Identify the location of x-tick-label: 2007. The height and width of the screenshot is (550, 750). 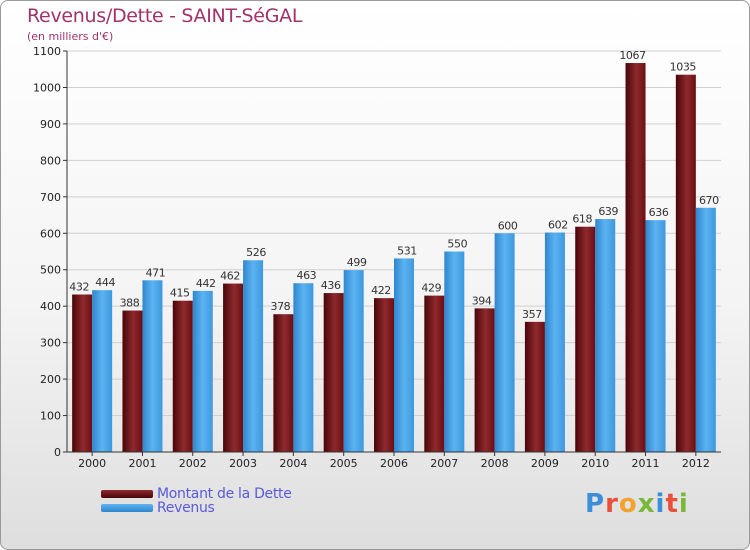
(444, 463).